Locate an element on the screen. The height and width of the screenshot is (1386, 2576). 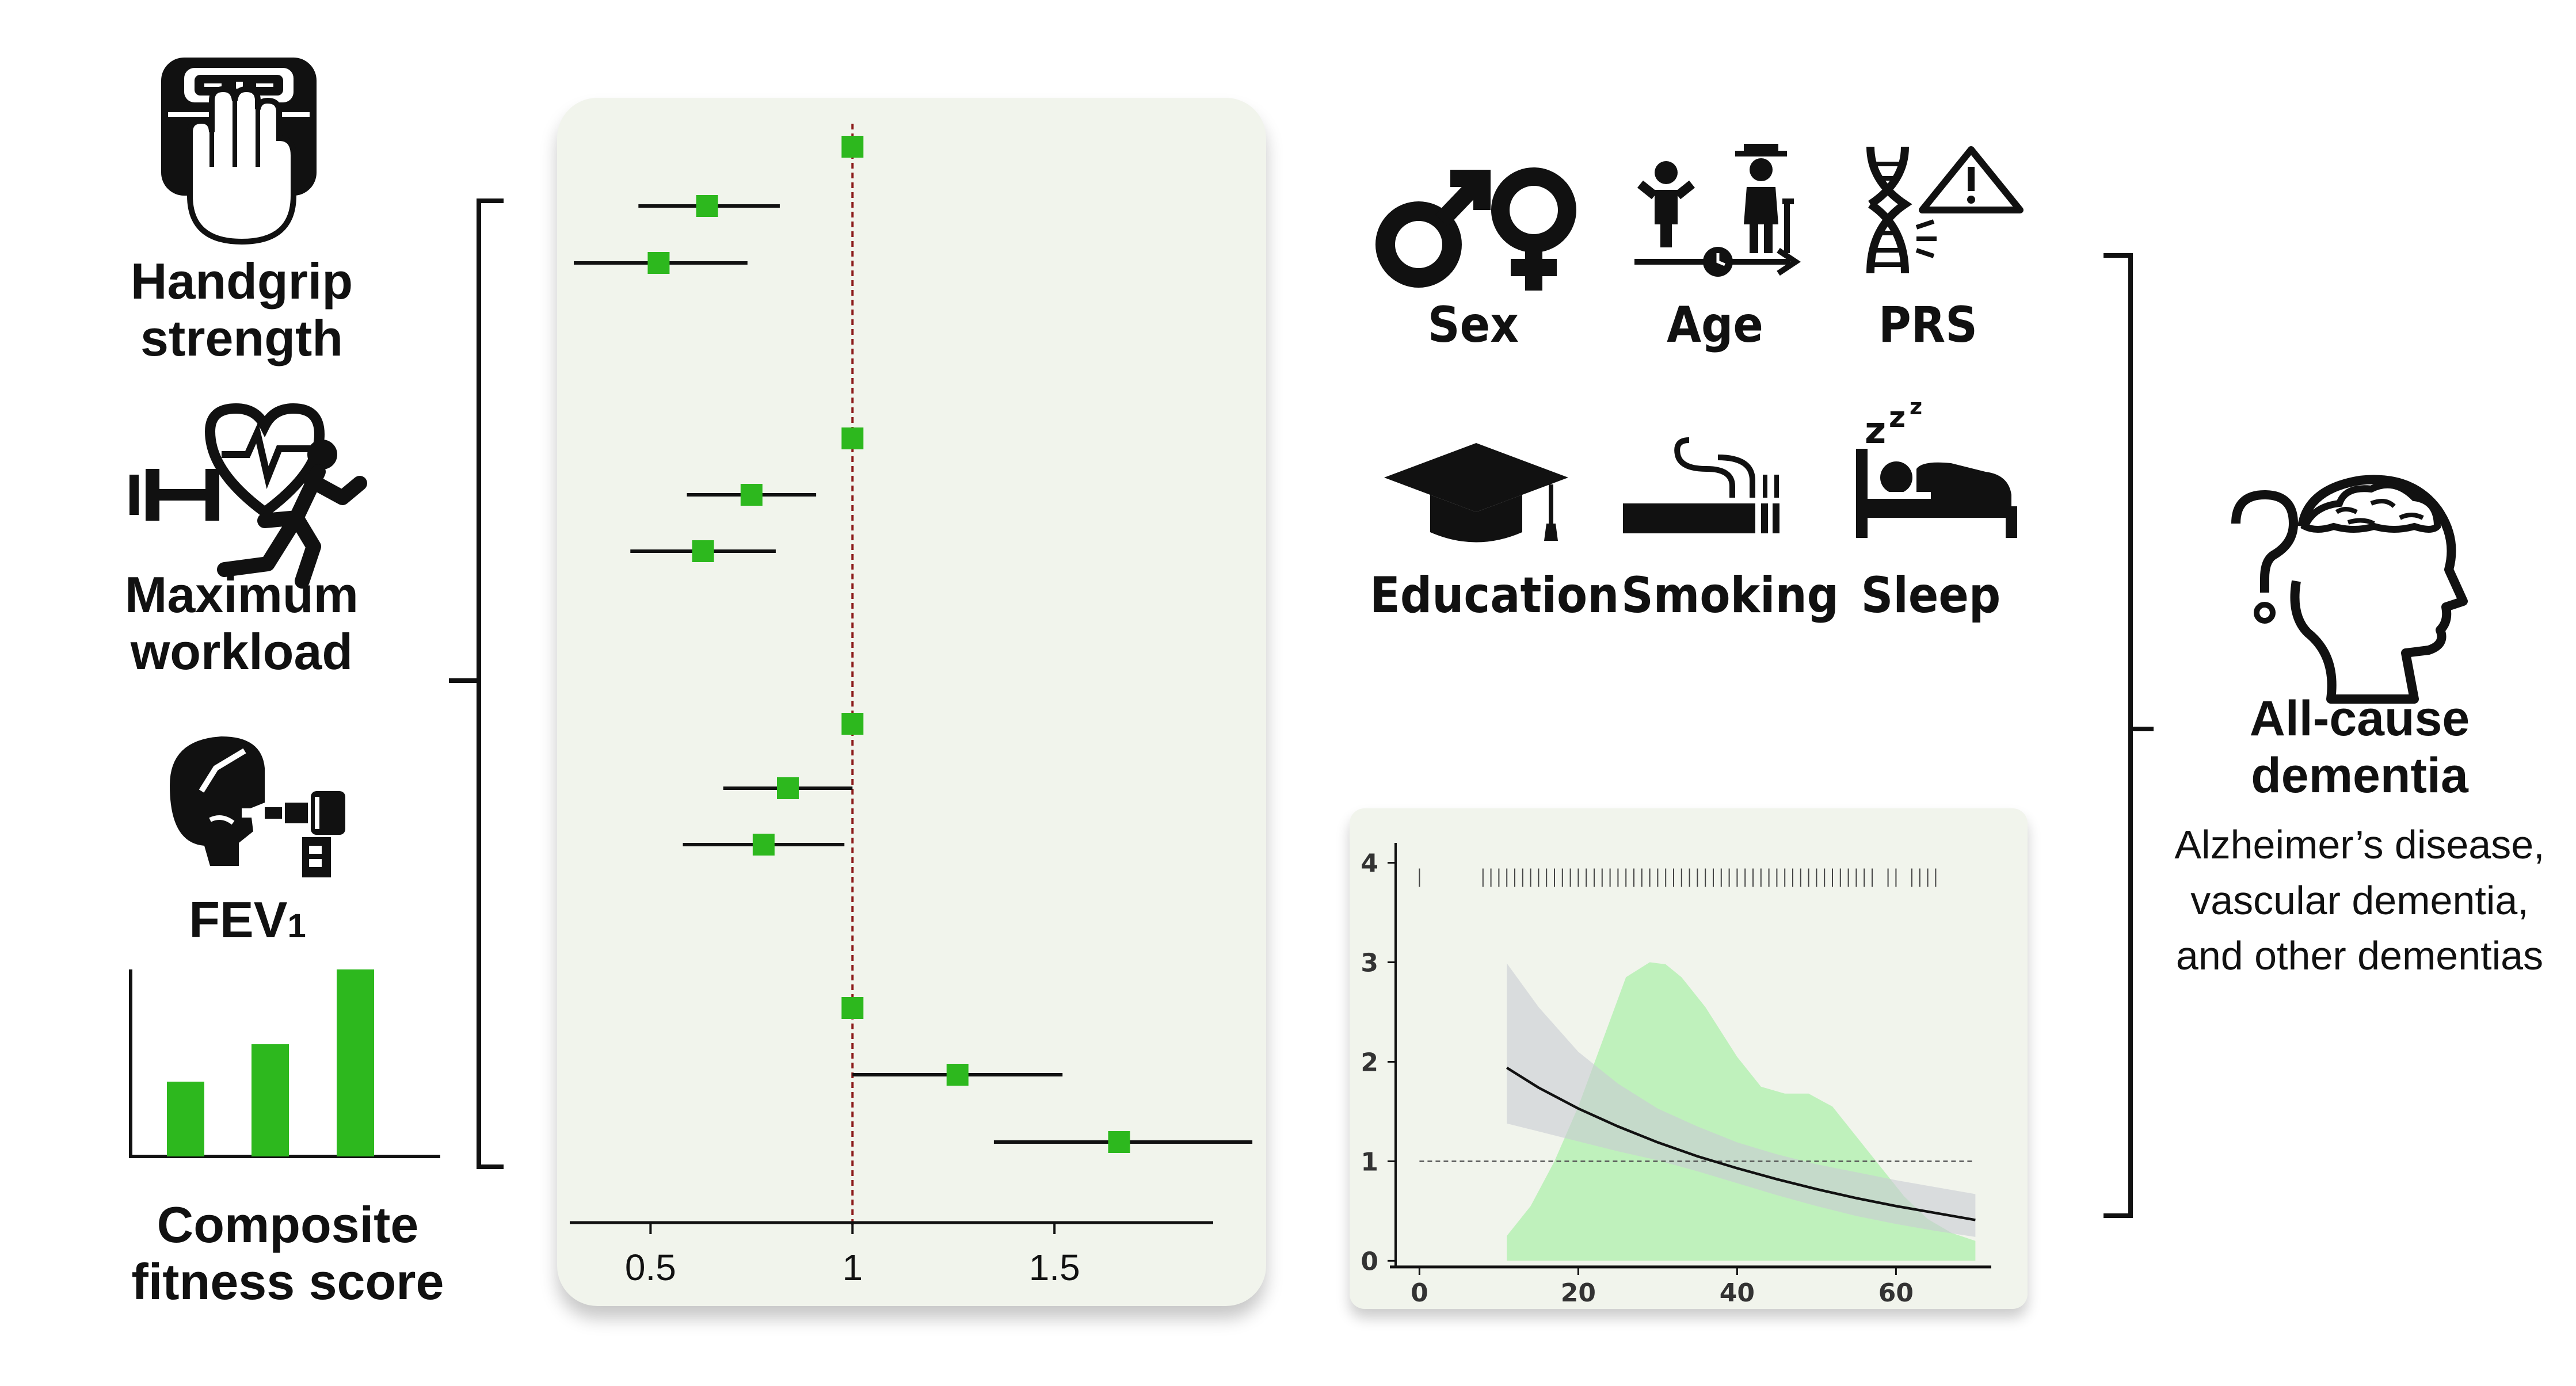
dna-warning-icon is located at coordinates (1945, 210).